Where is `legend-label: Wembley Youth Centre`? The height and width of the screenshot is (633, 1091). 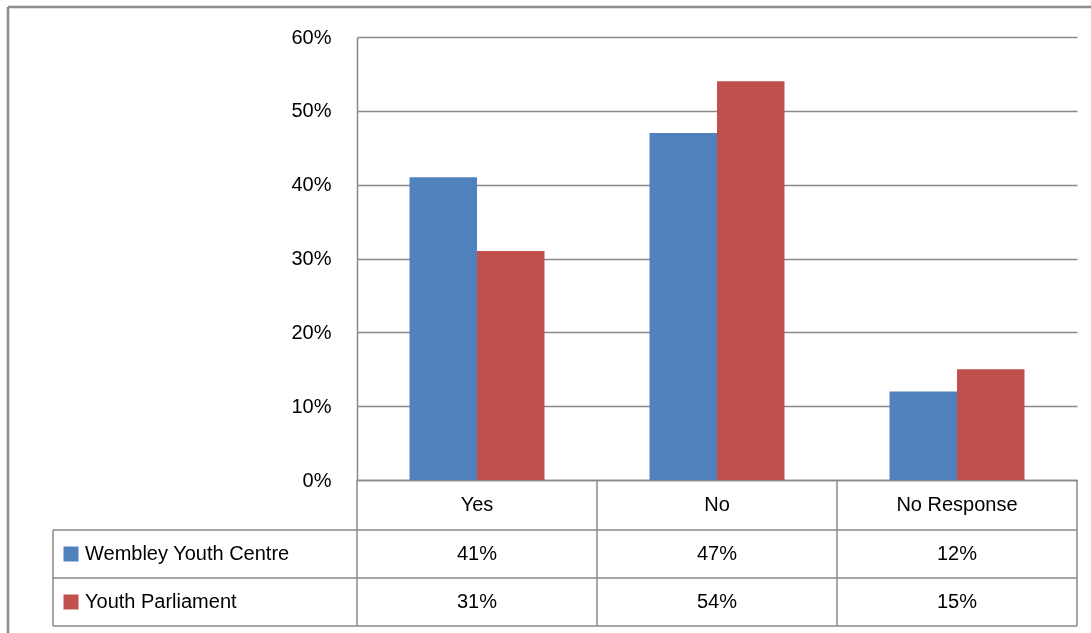
legend-label: Wembley Youth Centre is located at coordinates (187, 553).